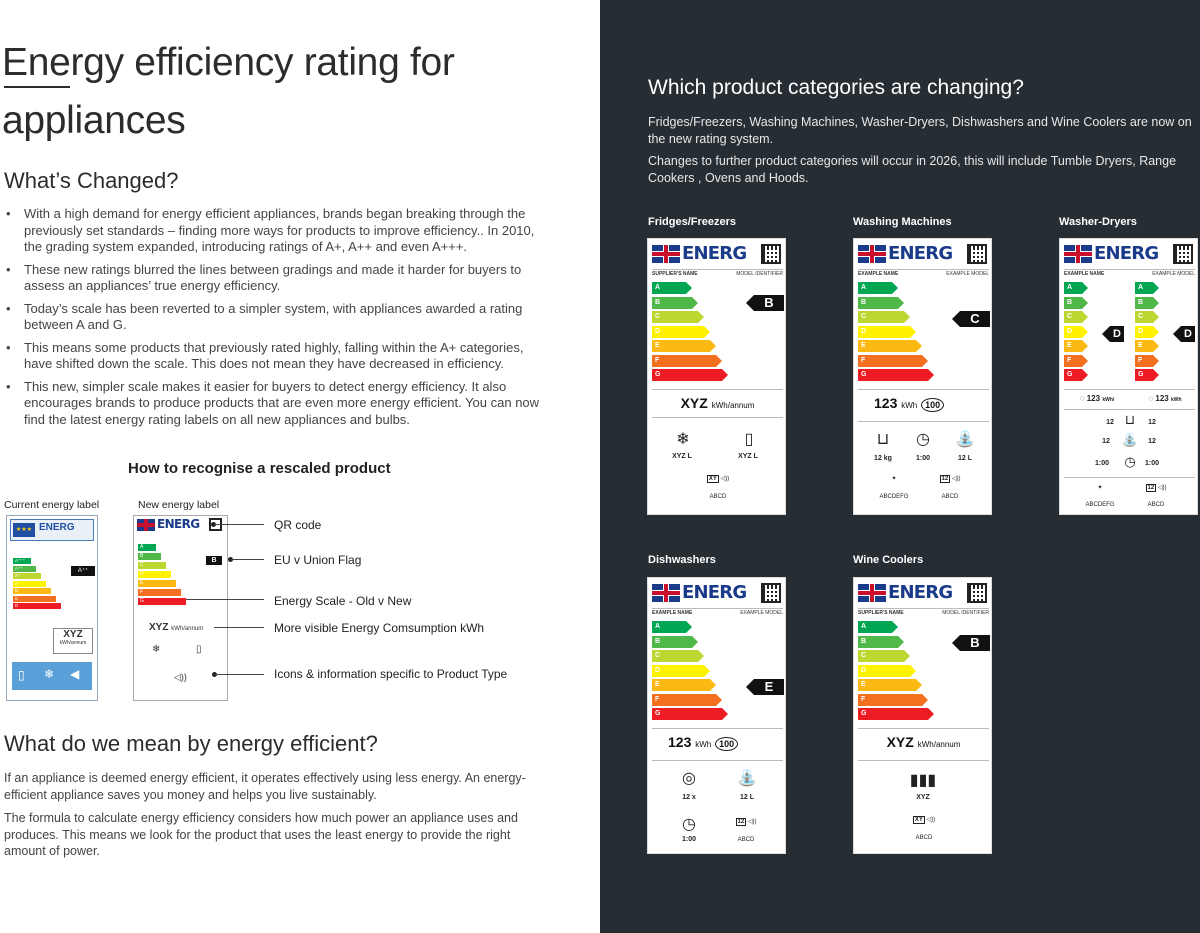 The width and height of the screenshot is (1200, 933). I want to click on clock-icon: ◷, so click(923, 439).